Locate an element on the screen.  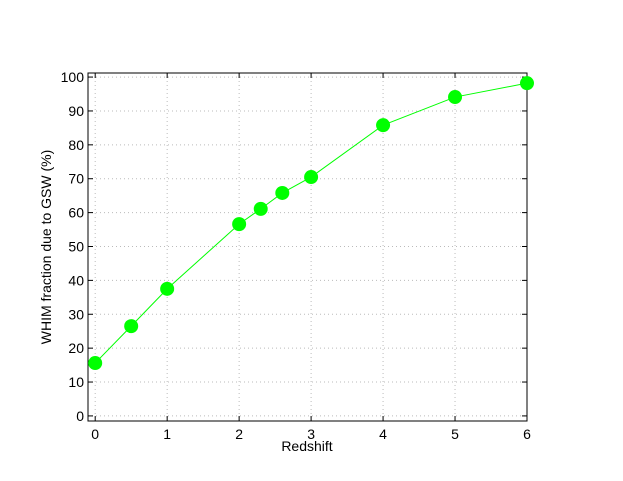
y-axis-label: WHIM fraction due to GSW (%) is located at coordinates (46, 247).